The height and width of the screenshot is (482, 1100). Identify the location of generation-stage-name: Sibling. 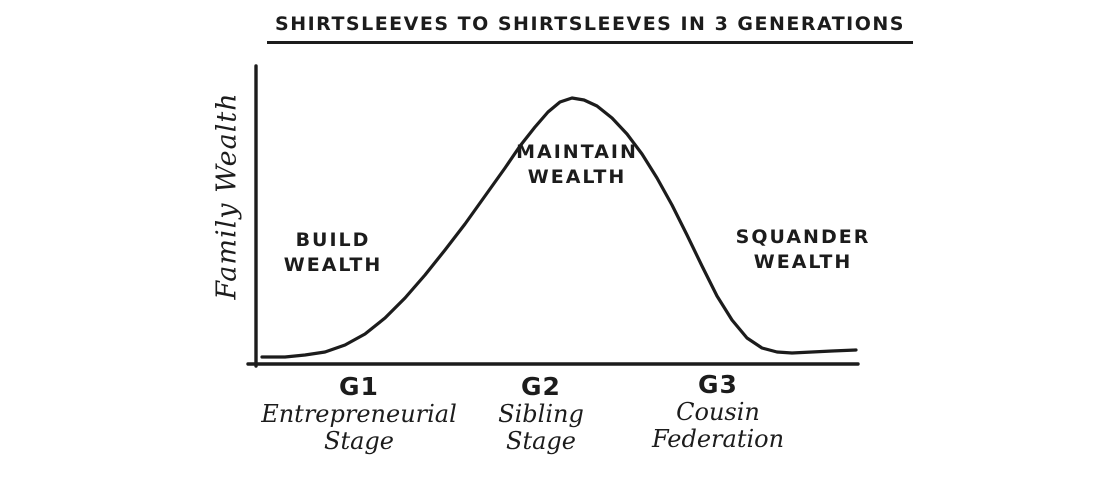
(541, 414).